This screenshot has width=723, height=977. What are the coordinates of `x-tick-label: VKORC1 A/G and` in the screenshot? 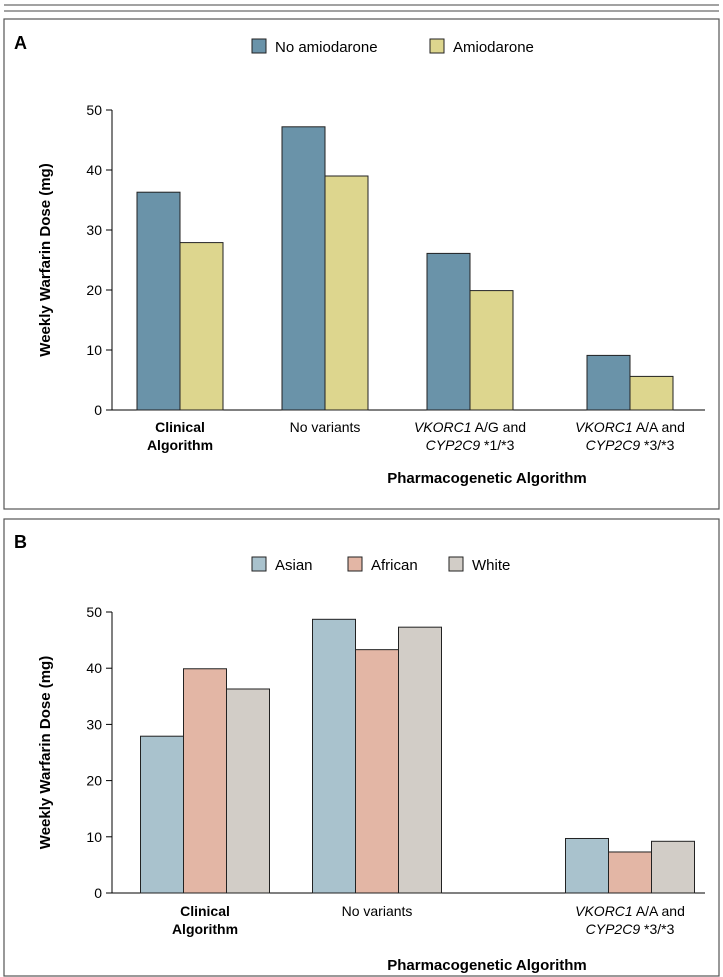 It's located at (470, 427).